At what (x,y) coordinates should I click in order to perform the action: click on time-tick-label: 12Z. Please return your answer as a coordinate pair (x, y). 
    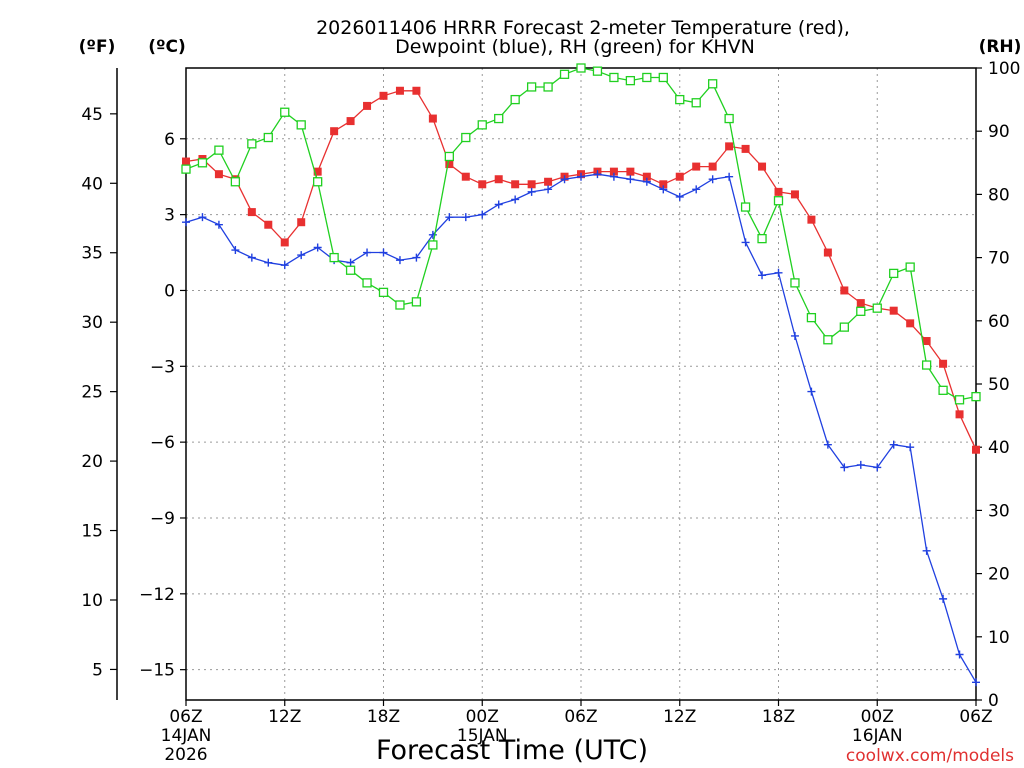
    Looking at the image, I should click on (679, 717).